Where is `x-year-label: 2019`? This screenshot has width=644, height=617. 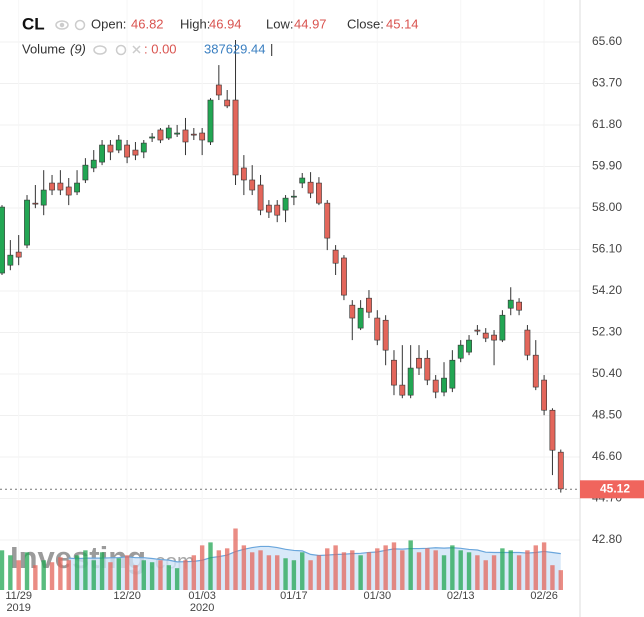 x-year-label: 2019 is located at coordinates (18, 608).